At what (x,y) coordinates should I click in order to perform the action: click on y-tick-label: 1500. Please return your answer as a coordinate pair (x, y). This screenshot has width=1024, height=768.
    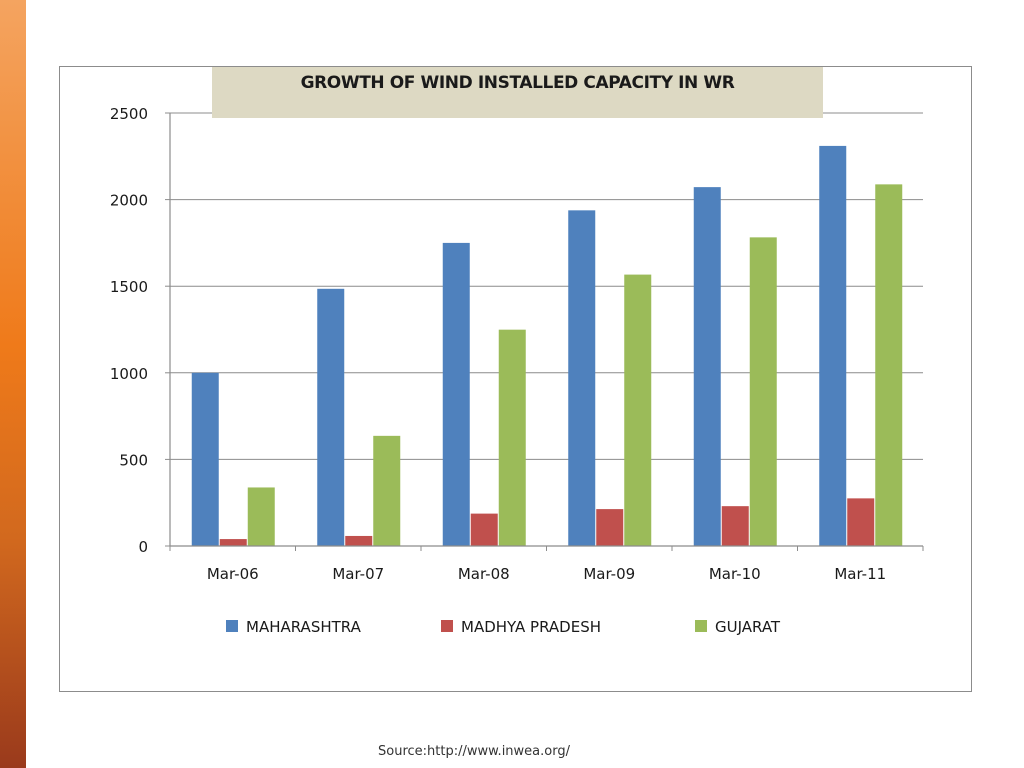
    Looking at the image, I should click on (129, 287).